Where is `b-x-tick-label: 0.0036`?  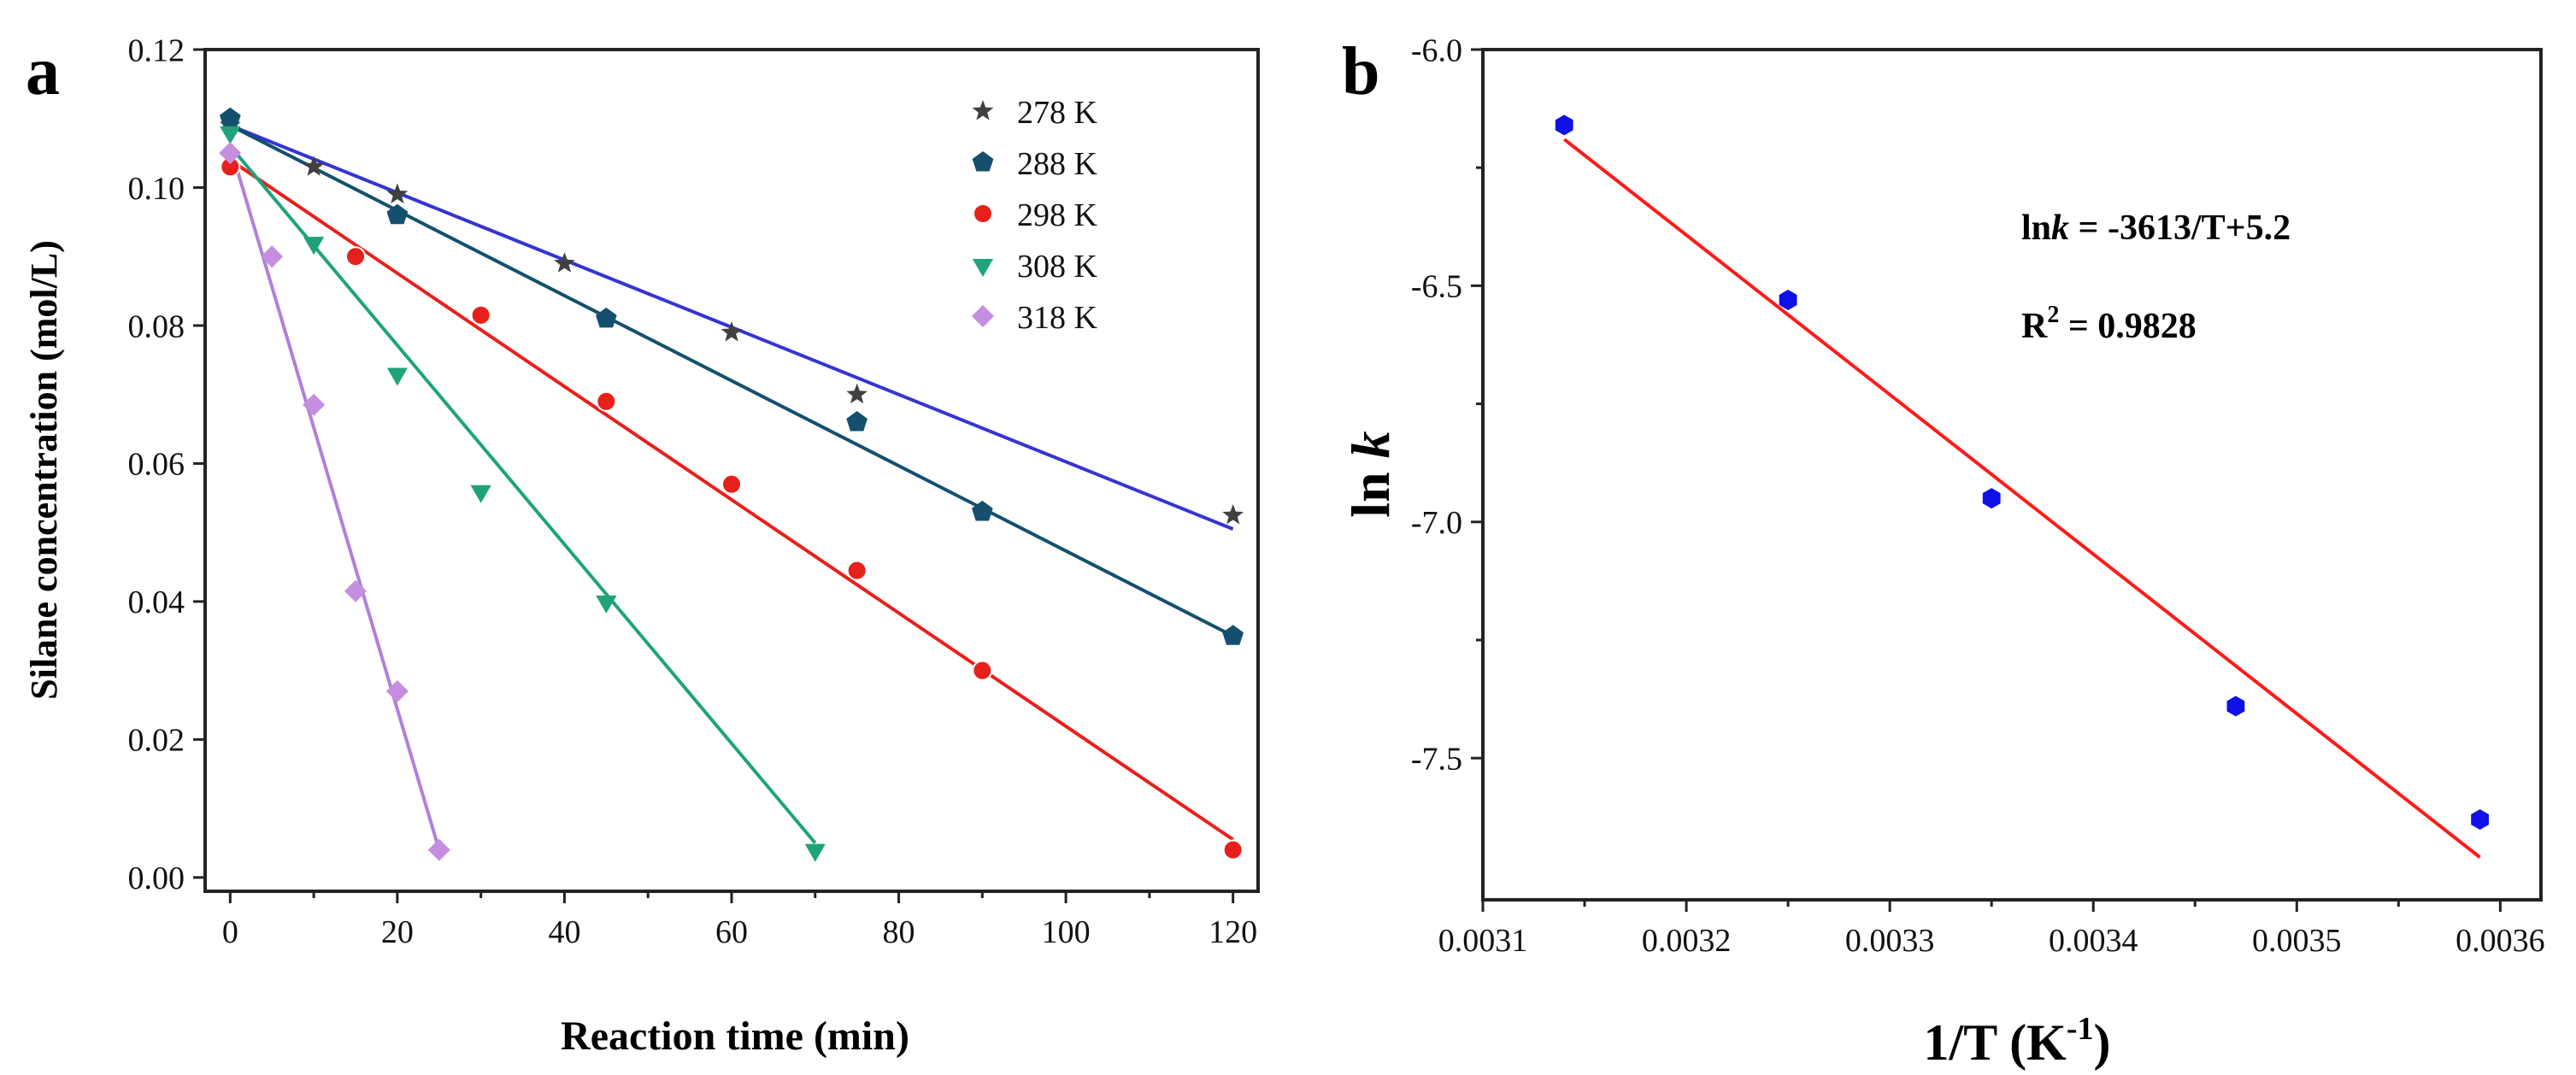
b-x-tick-label: 0.0036 is located at coordinates (2500, 941).